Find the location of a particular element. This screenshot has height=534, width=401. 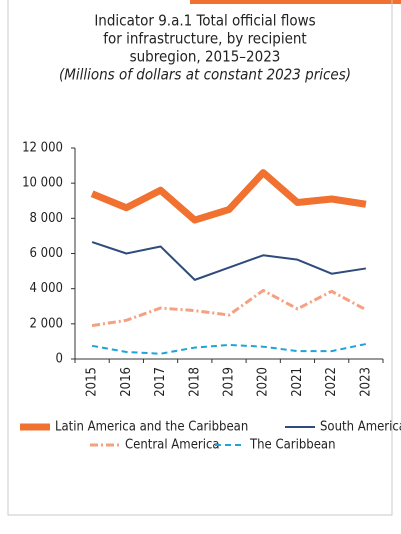

x-tick-label: 2020 is located at coordinates (263, 382).